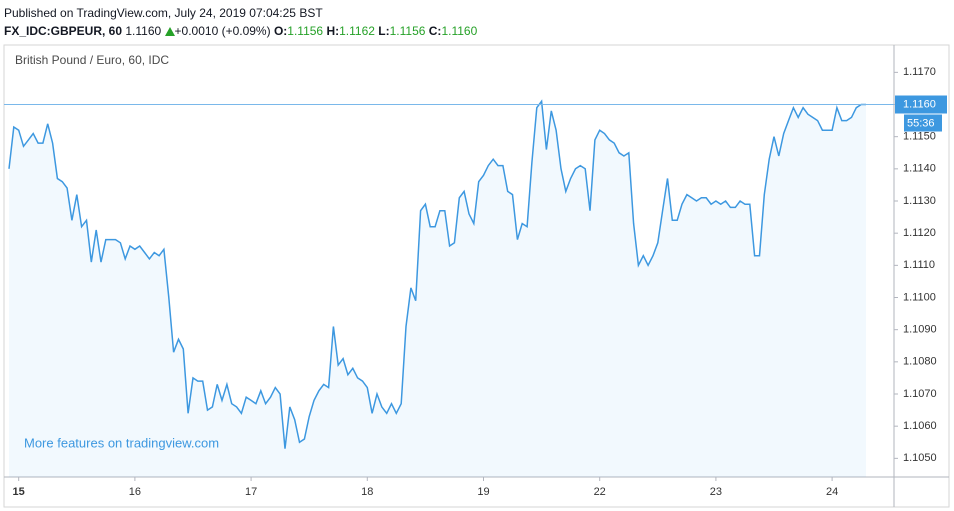  I want to click on x-tick-label: 16, so click(135, 492).